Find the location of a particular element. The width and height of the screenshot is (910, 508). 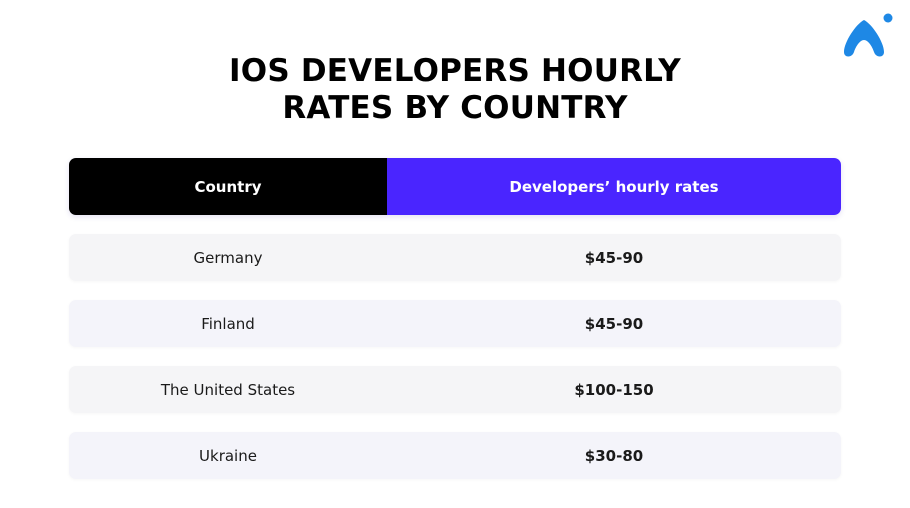

table-row: Ukraine $30-80 is located at coordinates (455, 455).